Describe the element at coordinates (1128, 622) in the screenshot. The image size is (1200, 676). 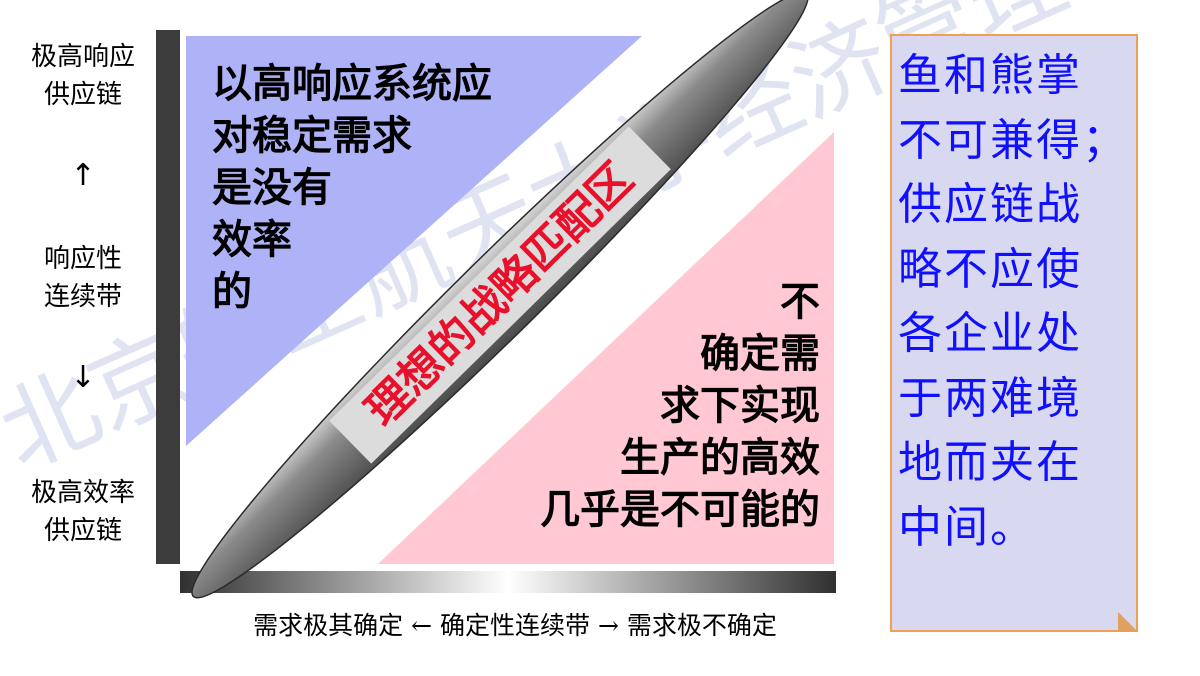
I see `callout-folded-corner` at that location.